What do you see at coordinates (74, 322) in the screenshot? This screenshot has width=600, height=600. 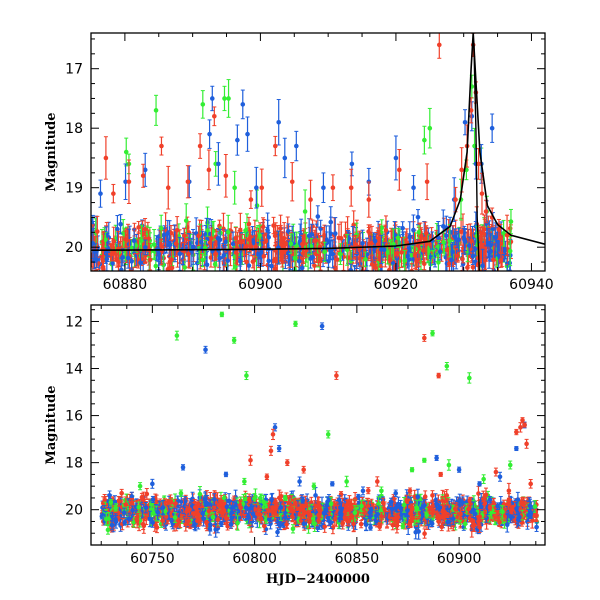 I see `y-tick-label: 12` at bounding box center [74, 322].